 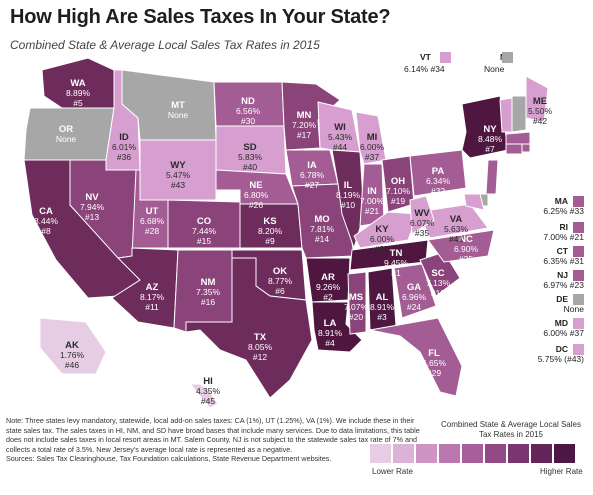 I want to click on state-label-nv: NV 7.94% #13, so click(x=92, y=207).